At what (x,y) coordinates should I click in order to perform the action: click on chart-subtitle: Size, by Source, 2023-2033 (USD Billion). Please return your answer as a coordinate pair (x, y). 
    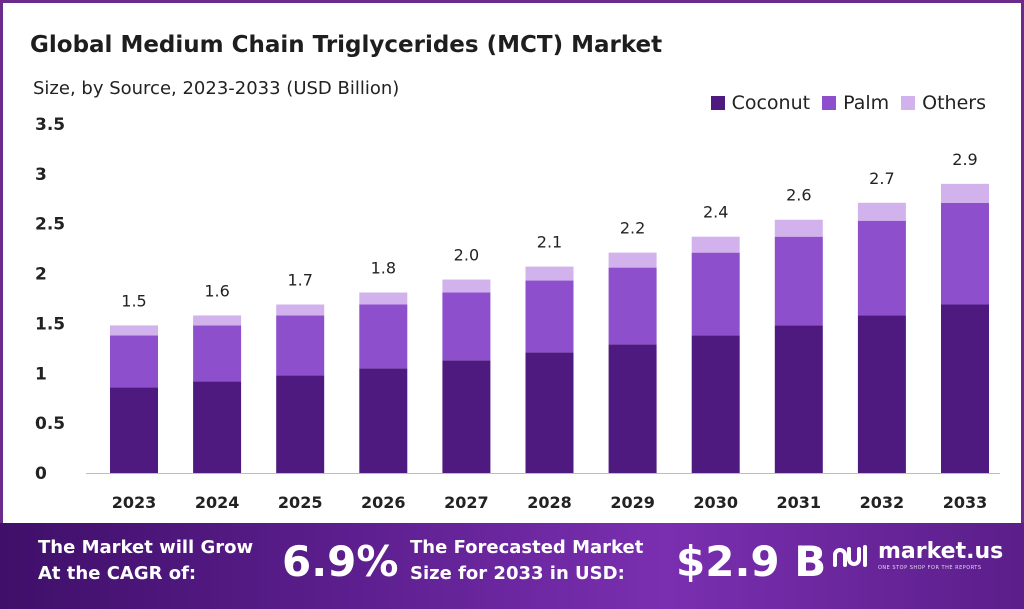
    Looking at the image, I should click on (216, 88).